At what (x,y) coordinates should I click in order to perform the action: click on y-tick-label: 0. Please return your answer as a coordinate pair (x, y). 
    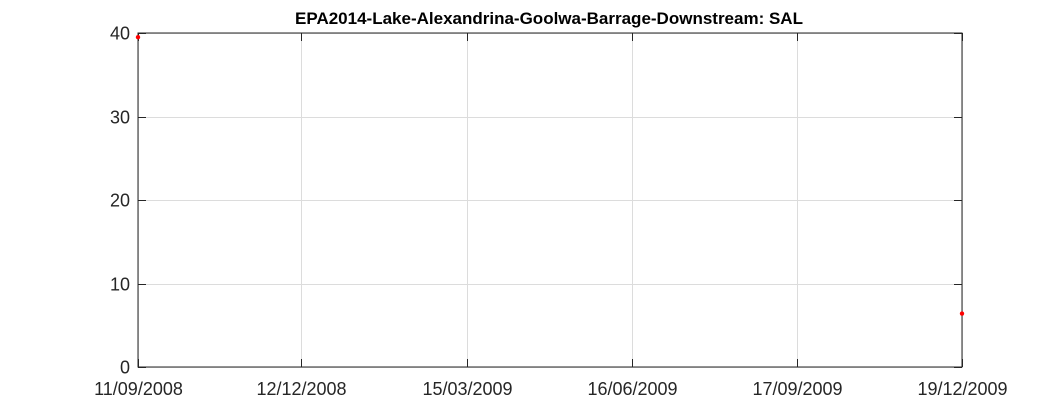
    Looking at the image, I should click on (125, 368).